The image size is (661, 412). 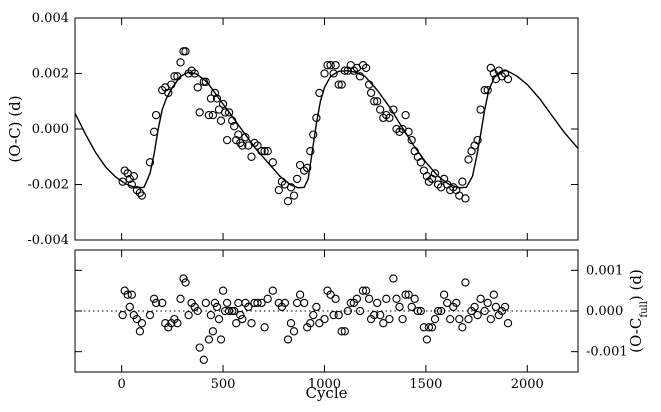 What do you see at coordinates (50, 74) in the screenshot?
I see `top-y-tick-label: 0.002` at bounding box center [50, 74].